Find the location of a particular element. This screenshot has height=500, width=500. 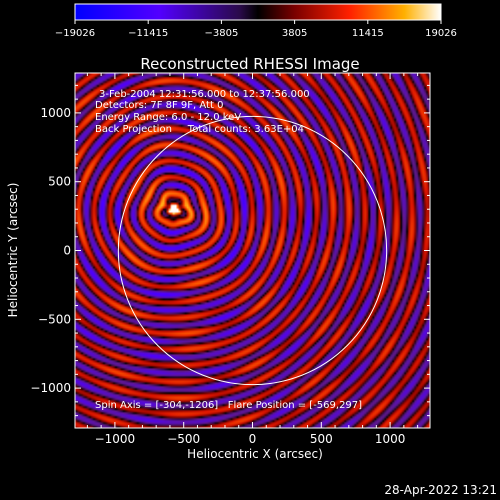

colorbar-tick-label: −3805 is located at coordinates (221, 33).